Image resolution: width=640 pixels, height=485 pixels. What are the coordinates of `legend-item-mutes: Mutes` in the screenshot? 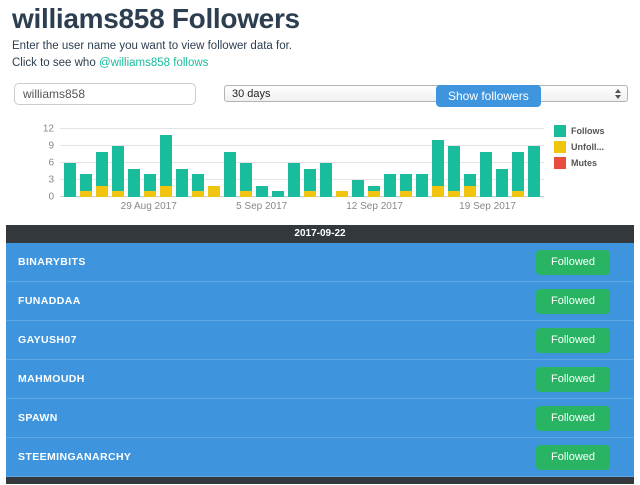 It's located at (590, 163).